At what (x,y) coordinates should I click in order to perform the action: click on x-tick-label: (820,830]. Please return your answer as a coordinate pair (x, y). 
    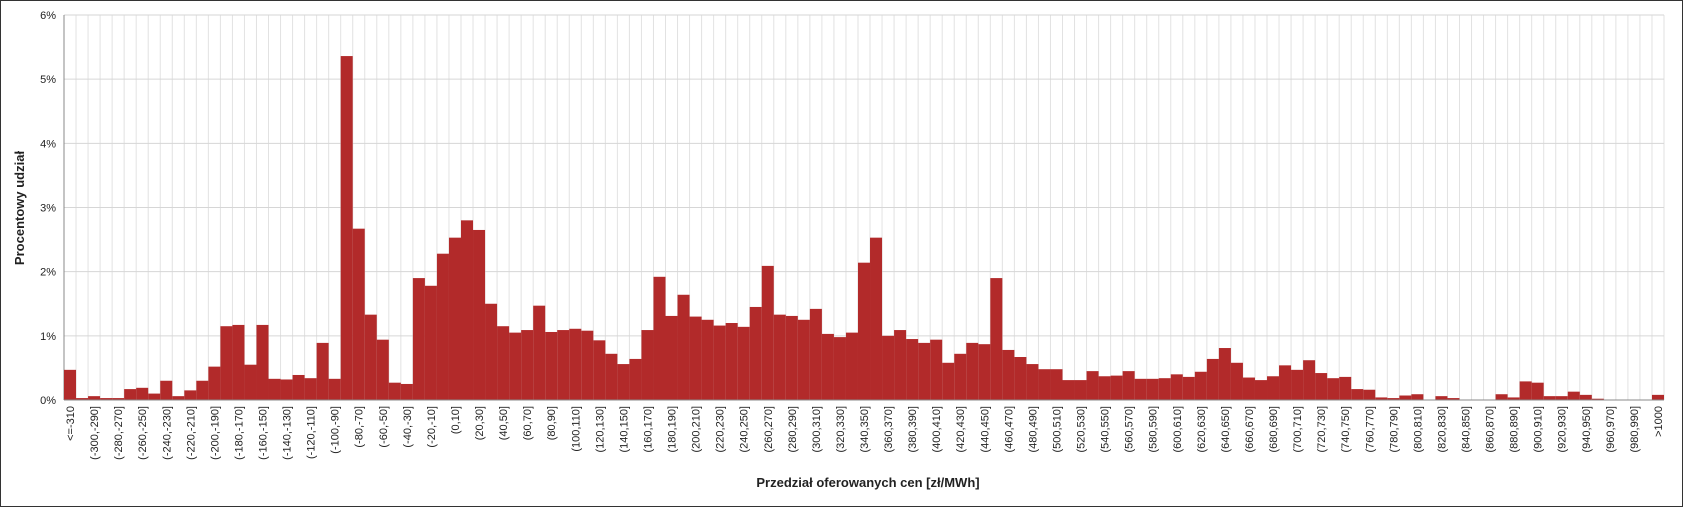
    Looking at the image, I should click on (1442, 429).